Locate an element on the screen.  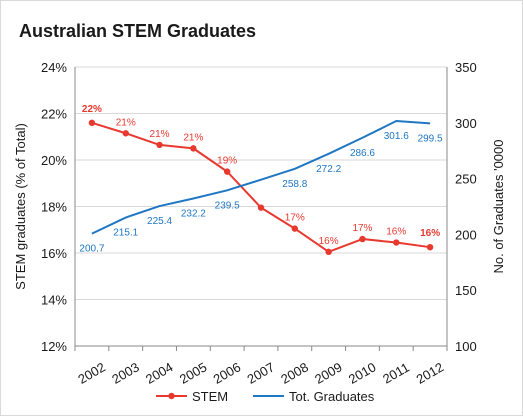
total-data-label: 232.2 is located at coordinates (193, 213).